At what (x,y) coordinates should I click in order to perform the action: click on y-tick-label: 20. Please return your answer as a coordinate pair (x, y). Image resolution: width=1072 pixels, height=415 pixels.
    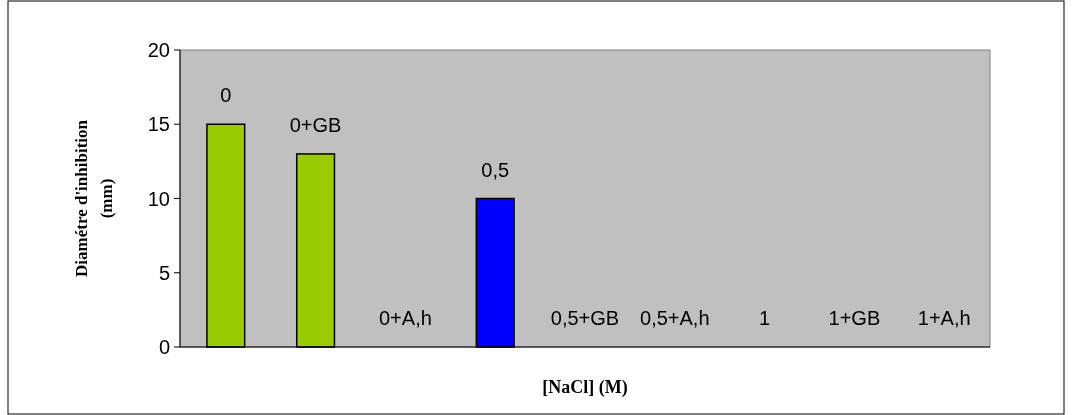
    Looking at the image, I should click on (158, 50).